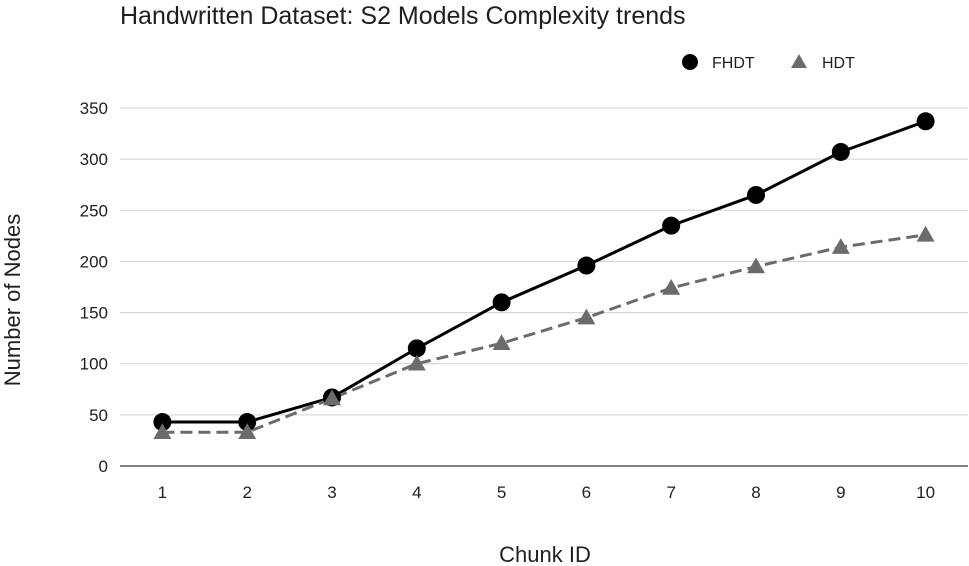 The height and width of the screenshot is (566, 969). I want to click on legend-marker-hdt, so click(799, 61).